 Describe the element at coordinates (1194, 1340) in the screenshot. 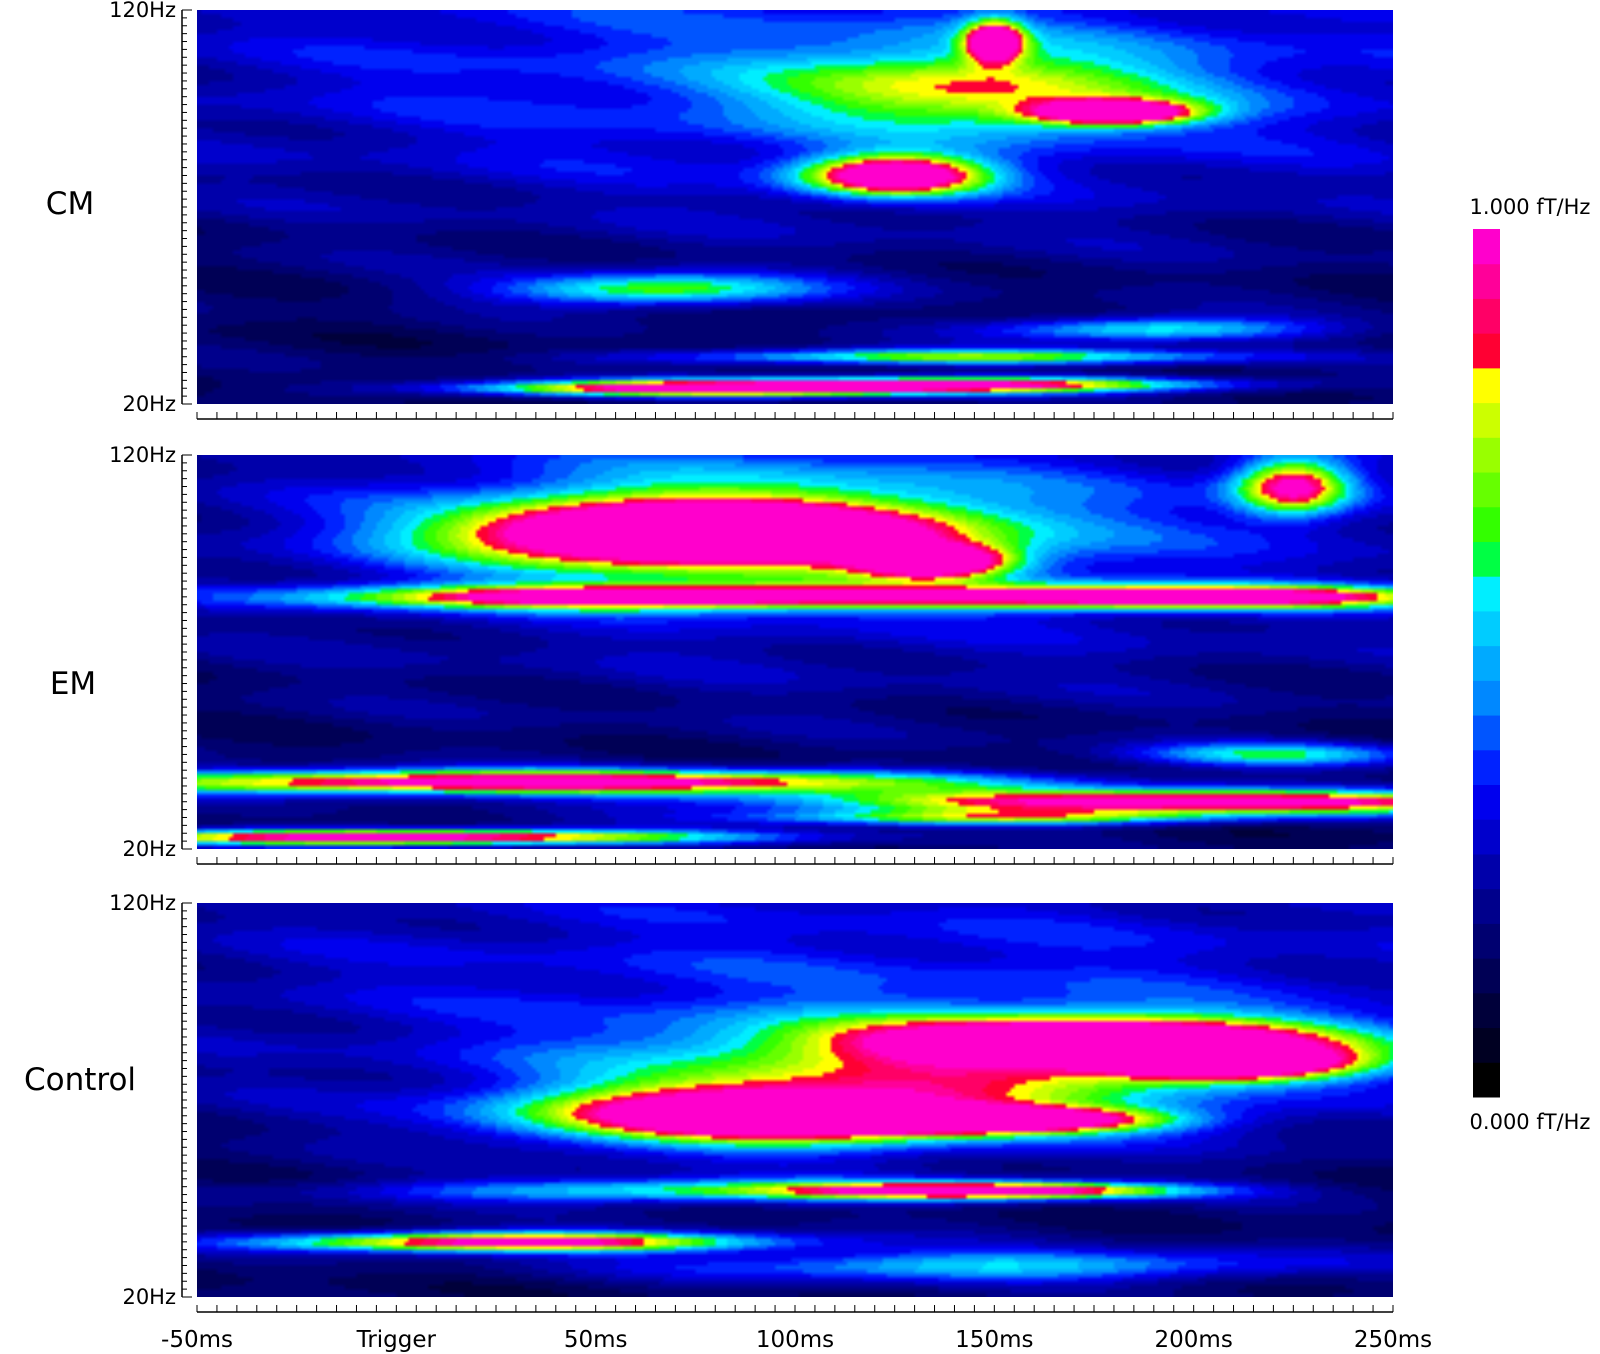

I see `x-tick-label: 200ms` at that location.